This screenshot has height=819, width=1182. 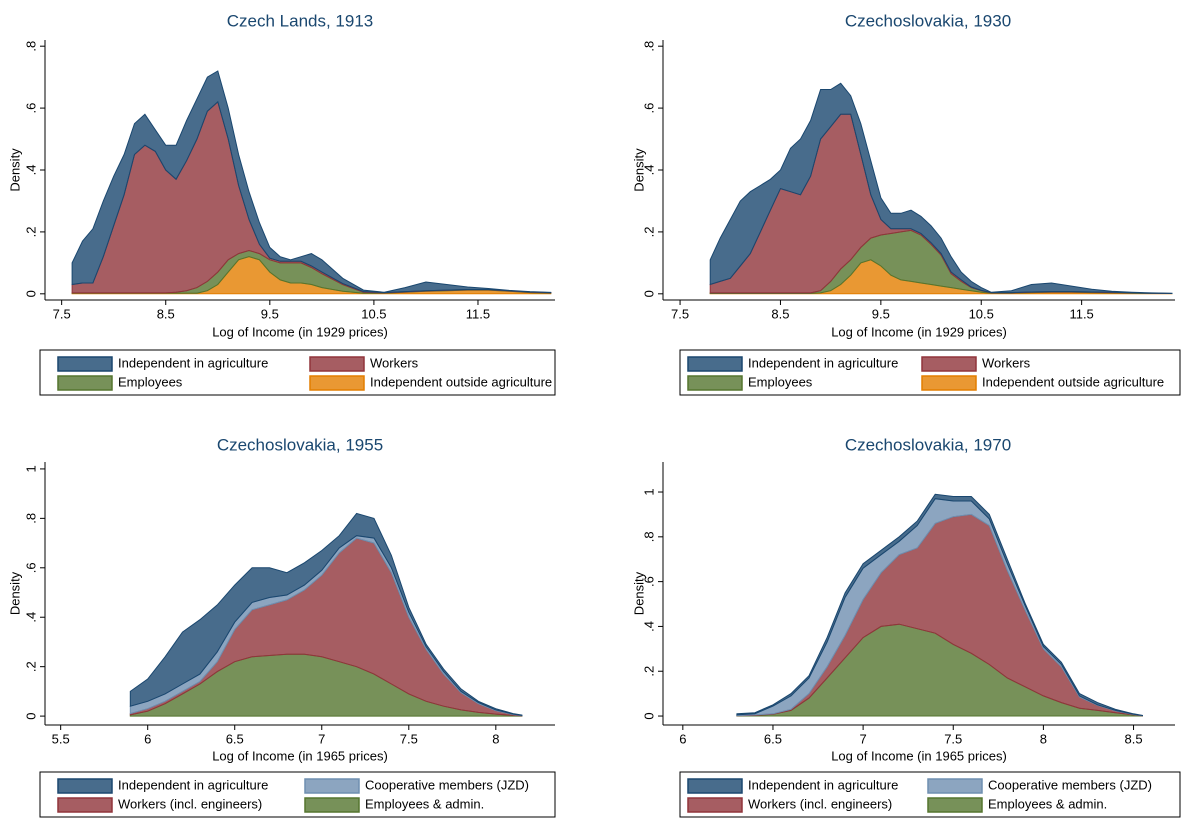 I want to click on chart-title: Czechoslovakia, 1955, so click(x=300, y=444).